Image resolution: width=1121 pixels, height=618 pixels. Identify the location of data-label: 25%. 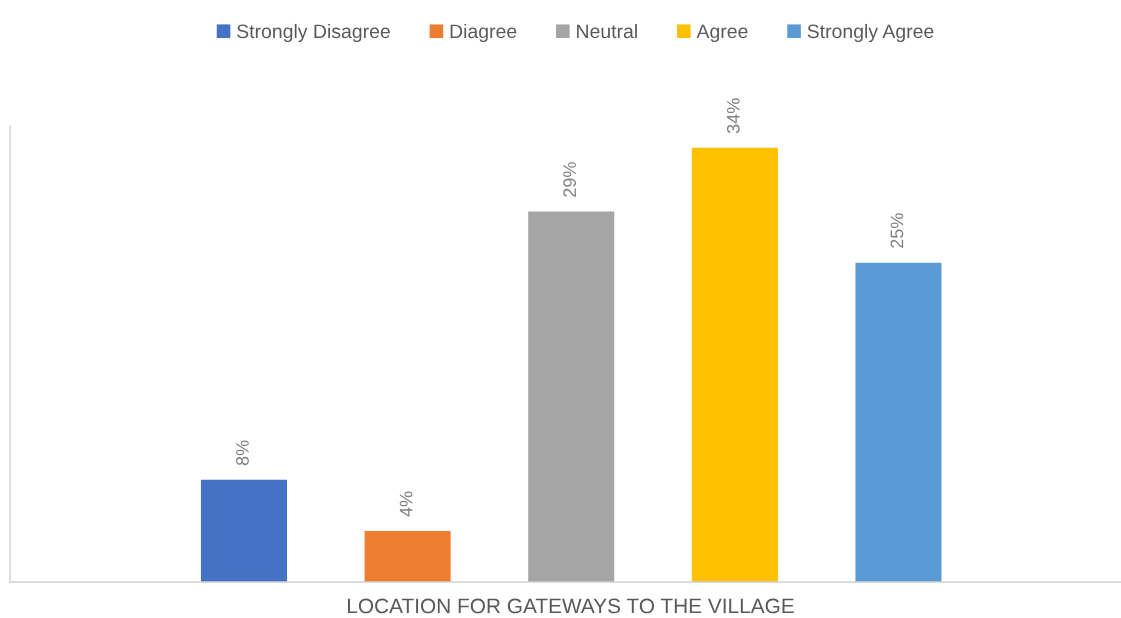
(897, 230).